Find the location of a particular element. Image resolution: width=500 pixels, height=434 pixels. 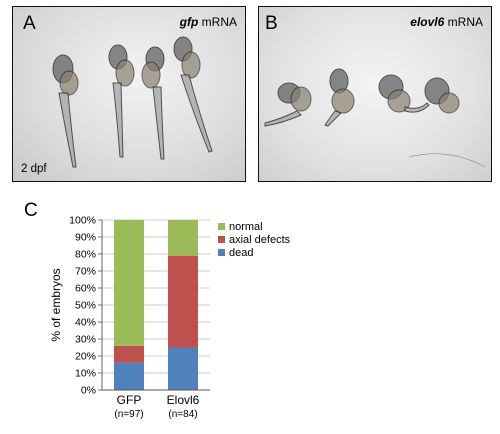

legend-label: axial defects is located at coordinates (260, 239).